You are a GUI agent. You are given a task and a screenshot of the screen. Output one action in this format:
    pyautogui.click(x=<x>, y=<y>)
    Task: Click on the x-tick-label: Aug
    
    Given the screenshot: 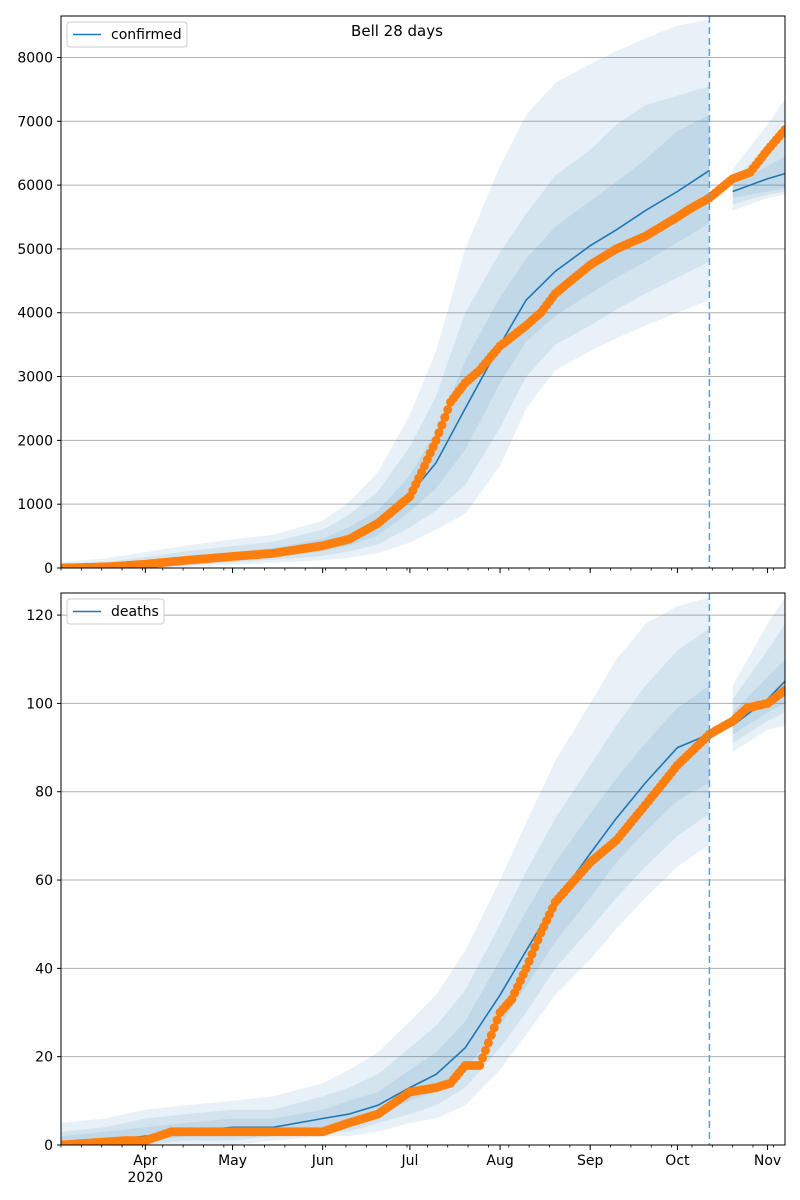 What is the action you would take?
    pyautogui.click(x=499, y=1161)
    